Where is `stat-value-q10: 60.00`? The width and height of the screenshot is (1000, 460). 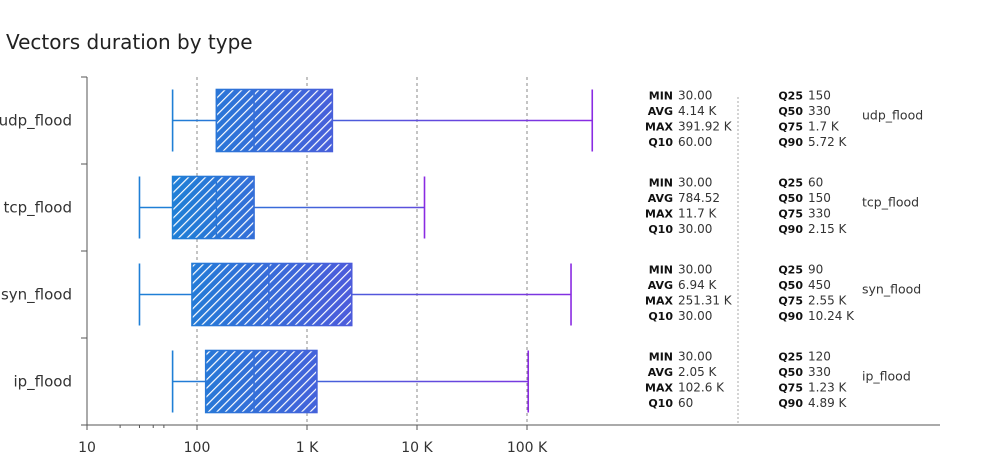 stat-value-q10: 60.00 is located at coordinates (695, 142).